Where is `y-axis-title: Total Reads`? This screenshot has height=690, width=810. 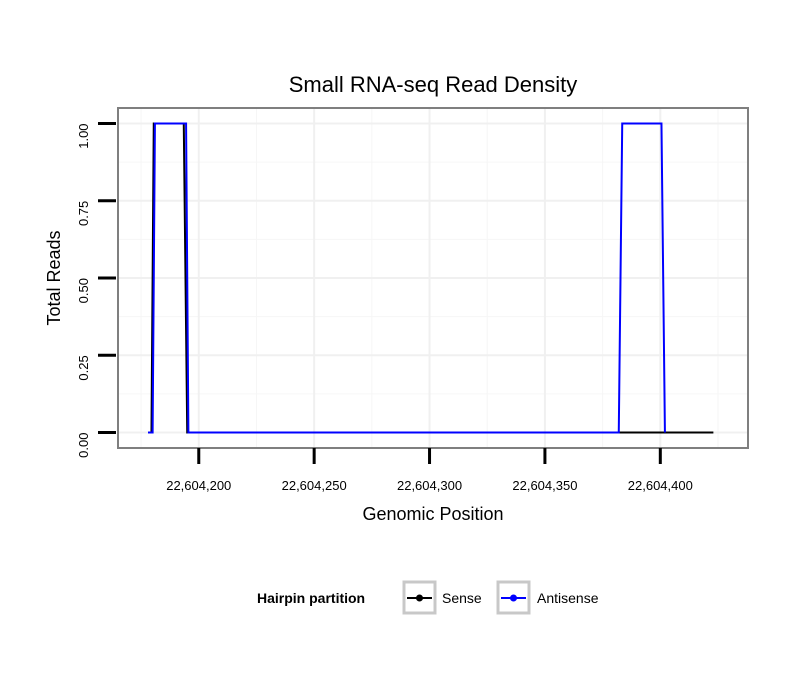
y-axis-title: Total Reads is located at coordinates (54, 277).